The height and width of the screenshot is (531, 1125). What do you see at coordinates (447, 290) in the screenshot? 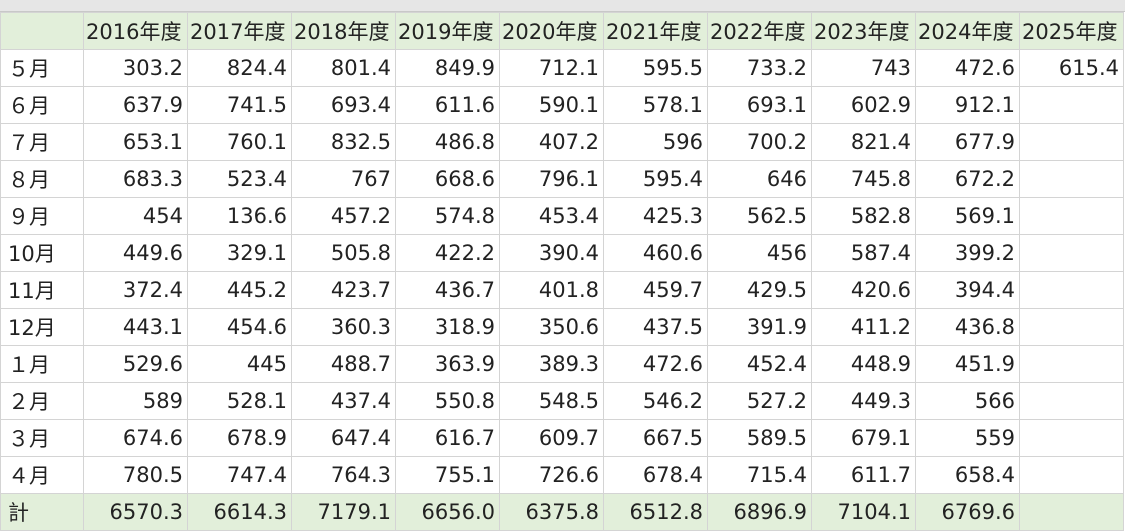
I see `value-cell: 436.7` at bounding box center [447, 290].